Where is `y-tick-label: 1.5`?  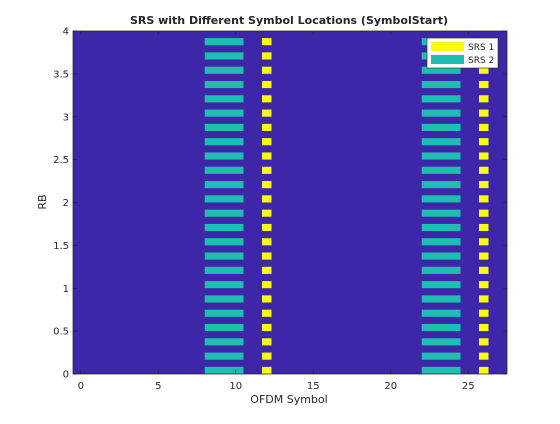
y-tick-label: 1.5 is located at coordinates (61, 246).